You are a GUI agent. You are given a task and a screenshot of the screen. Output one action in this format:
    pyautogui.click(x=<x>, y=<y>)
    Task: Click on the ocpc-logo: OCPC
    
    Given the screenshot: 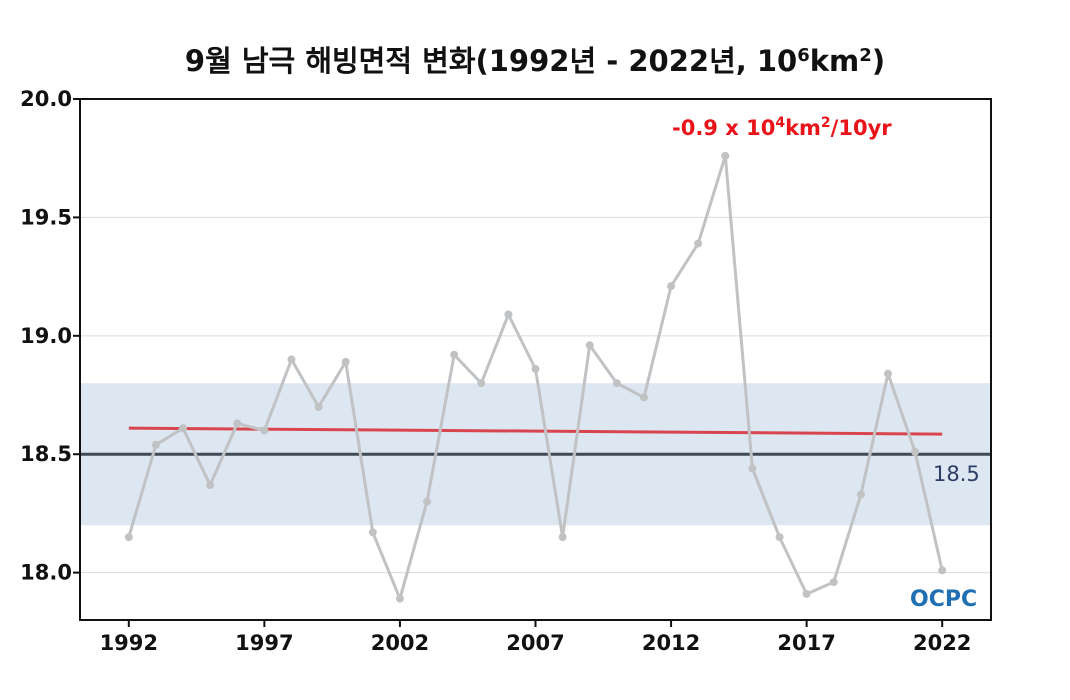 What is the action you would take?
    pyautogui.click(x=943, y=599)
    